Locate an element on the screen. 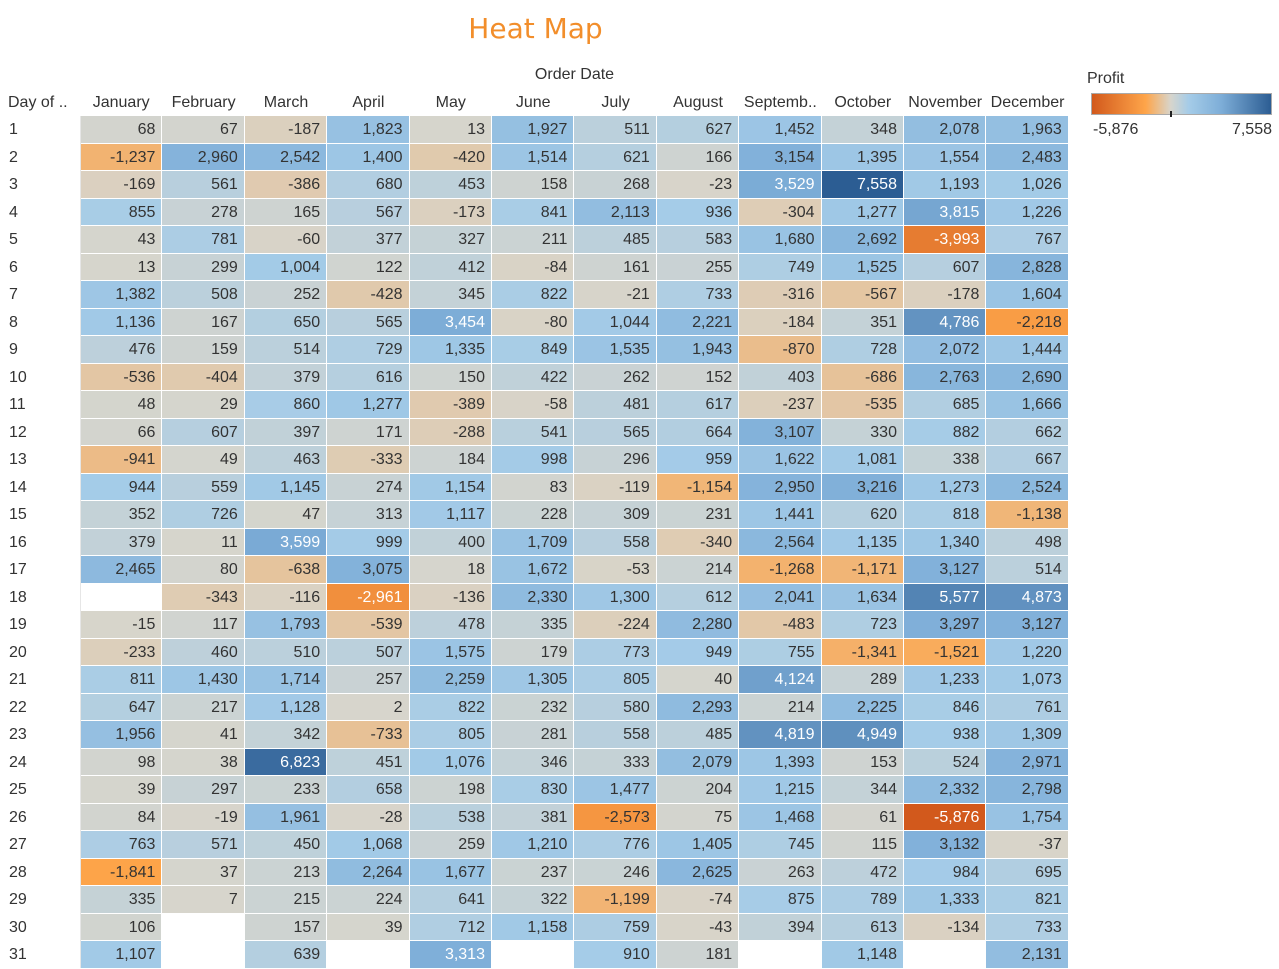  heatmap-cell: 67 is located at coordinates (203, 130).